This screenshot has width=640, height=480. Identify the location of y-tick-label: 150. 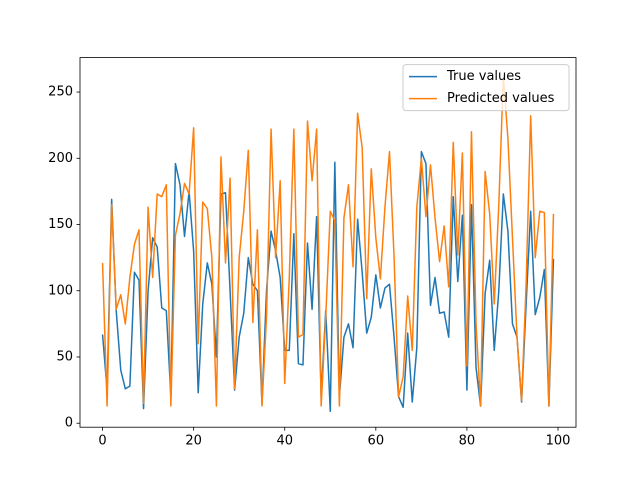
(60, 224).